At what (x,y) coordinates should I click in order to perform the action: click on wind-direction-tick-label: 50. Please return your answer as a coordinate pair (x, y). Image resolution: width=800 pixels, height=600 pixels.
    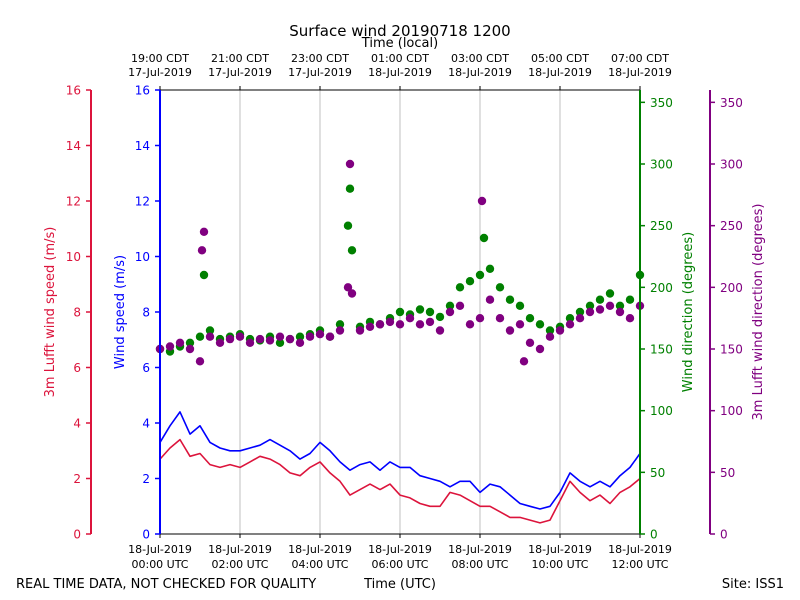
    Looking at the image, I should click on (657, 473).